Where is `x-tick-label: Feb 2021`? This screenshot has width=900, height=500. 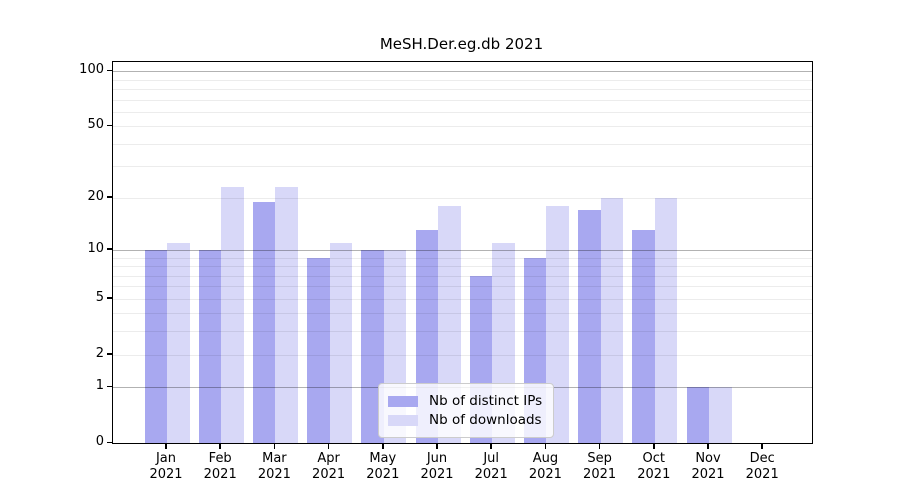
x-tick-label: Feb 2021 is located at coordinates (220, 466).